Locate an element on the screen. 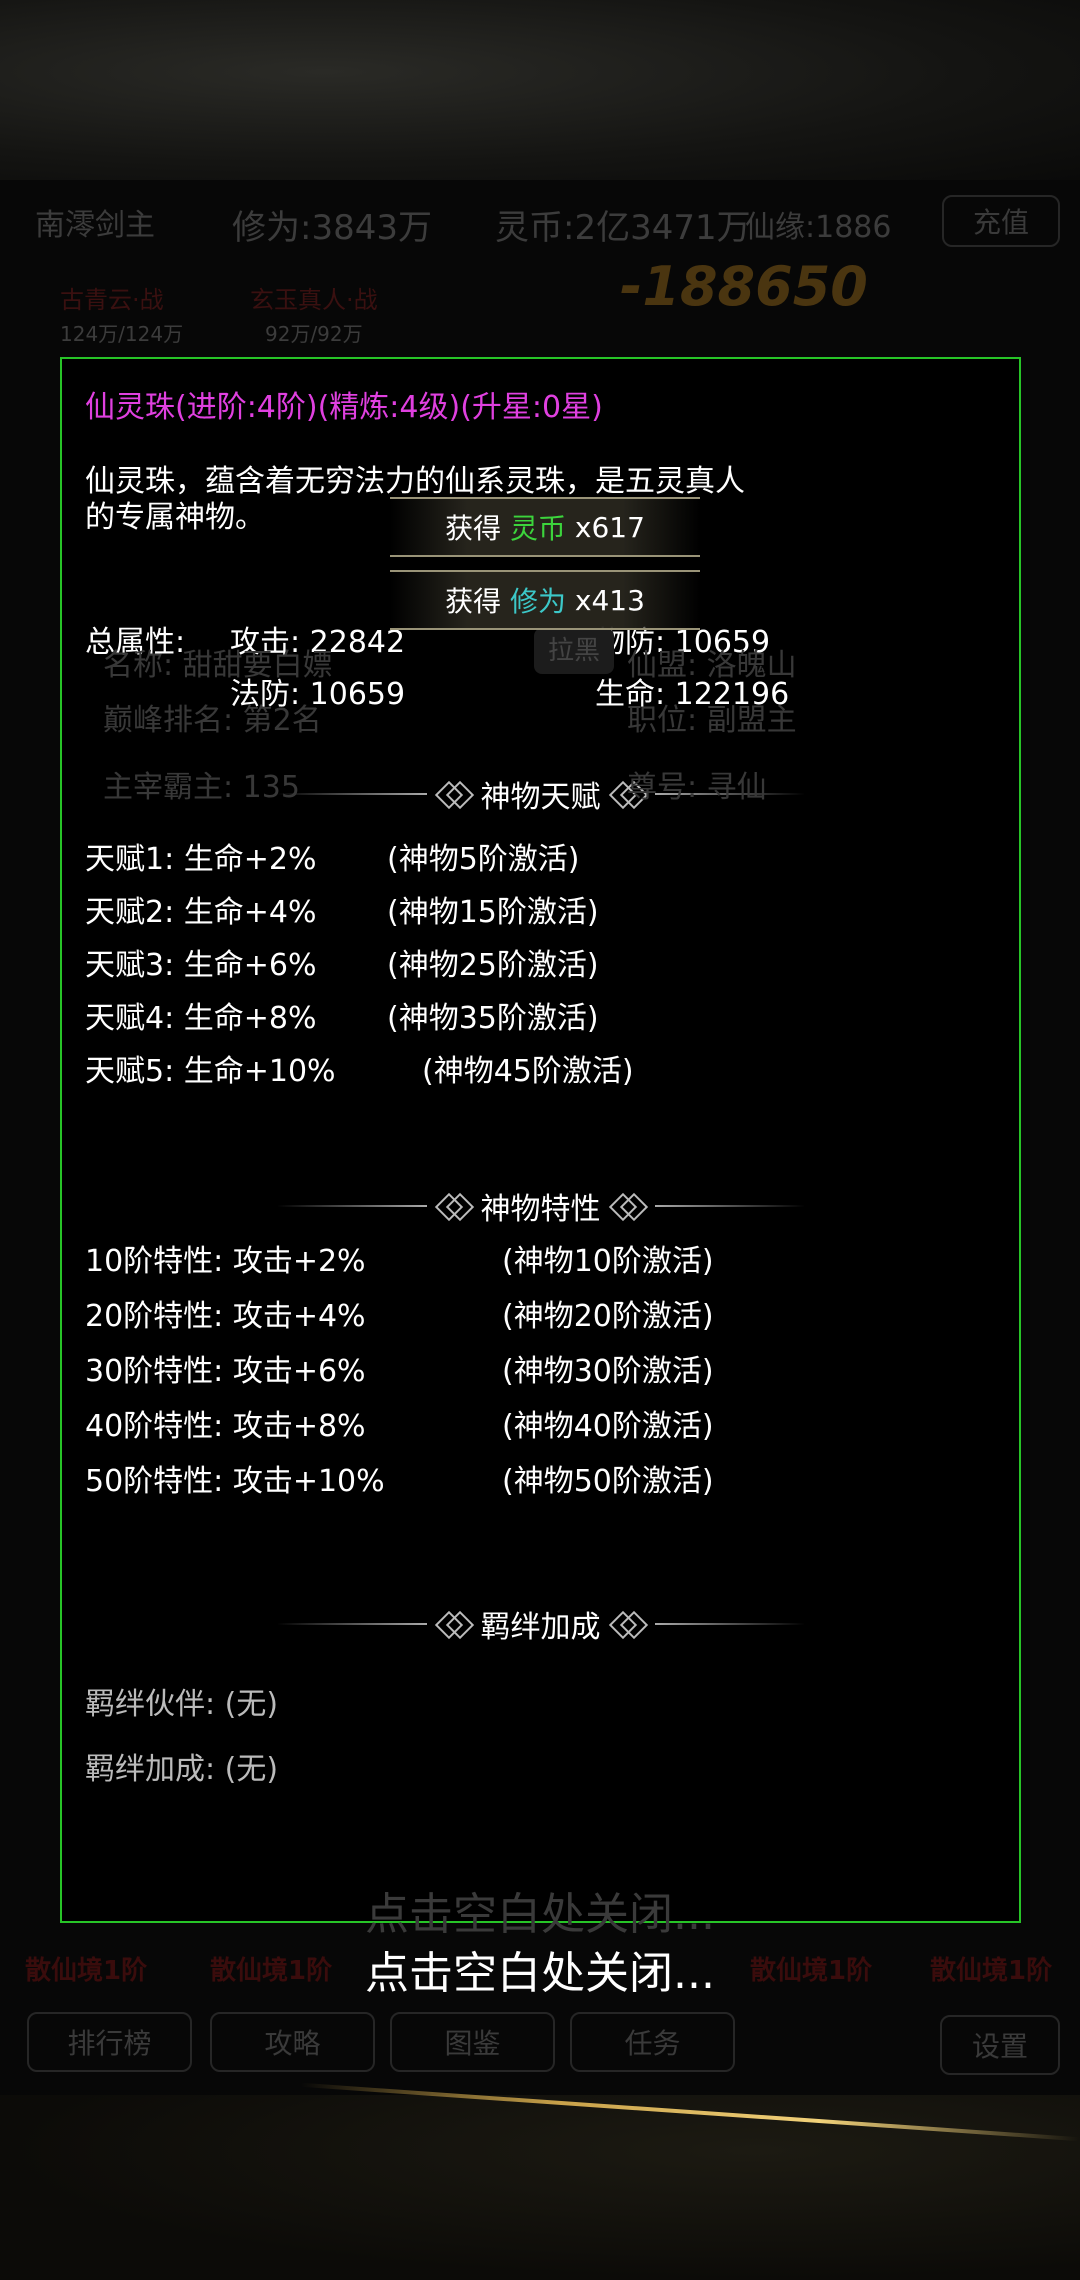 This screenshot has height=2280, width=1080. toast-amount: x617 is located at coordinates (609, 527).